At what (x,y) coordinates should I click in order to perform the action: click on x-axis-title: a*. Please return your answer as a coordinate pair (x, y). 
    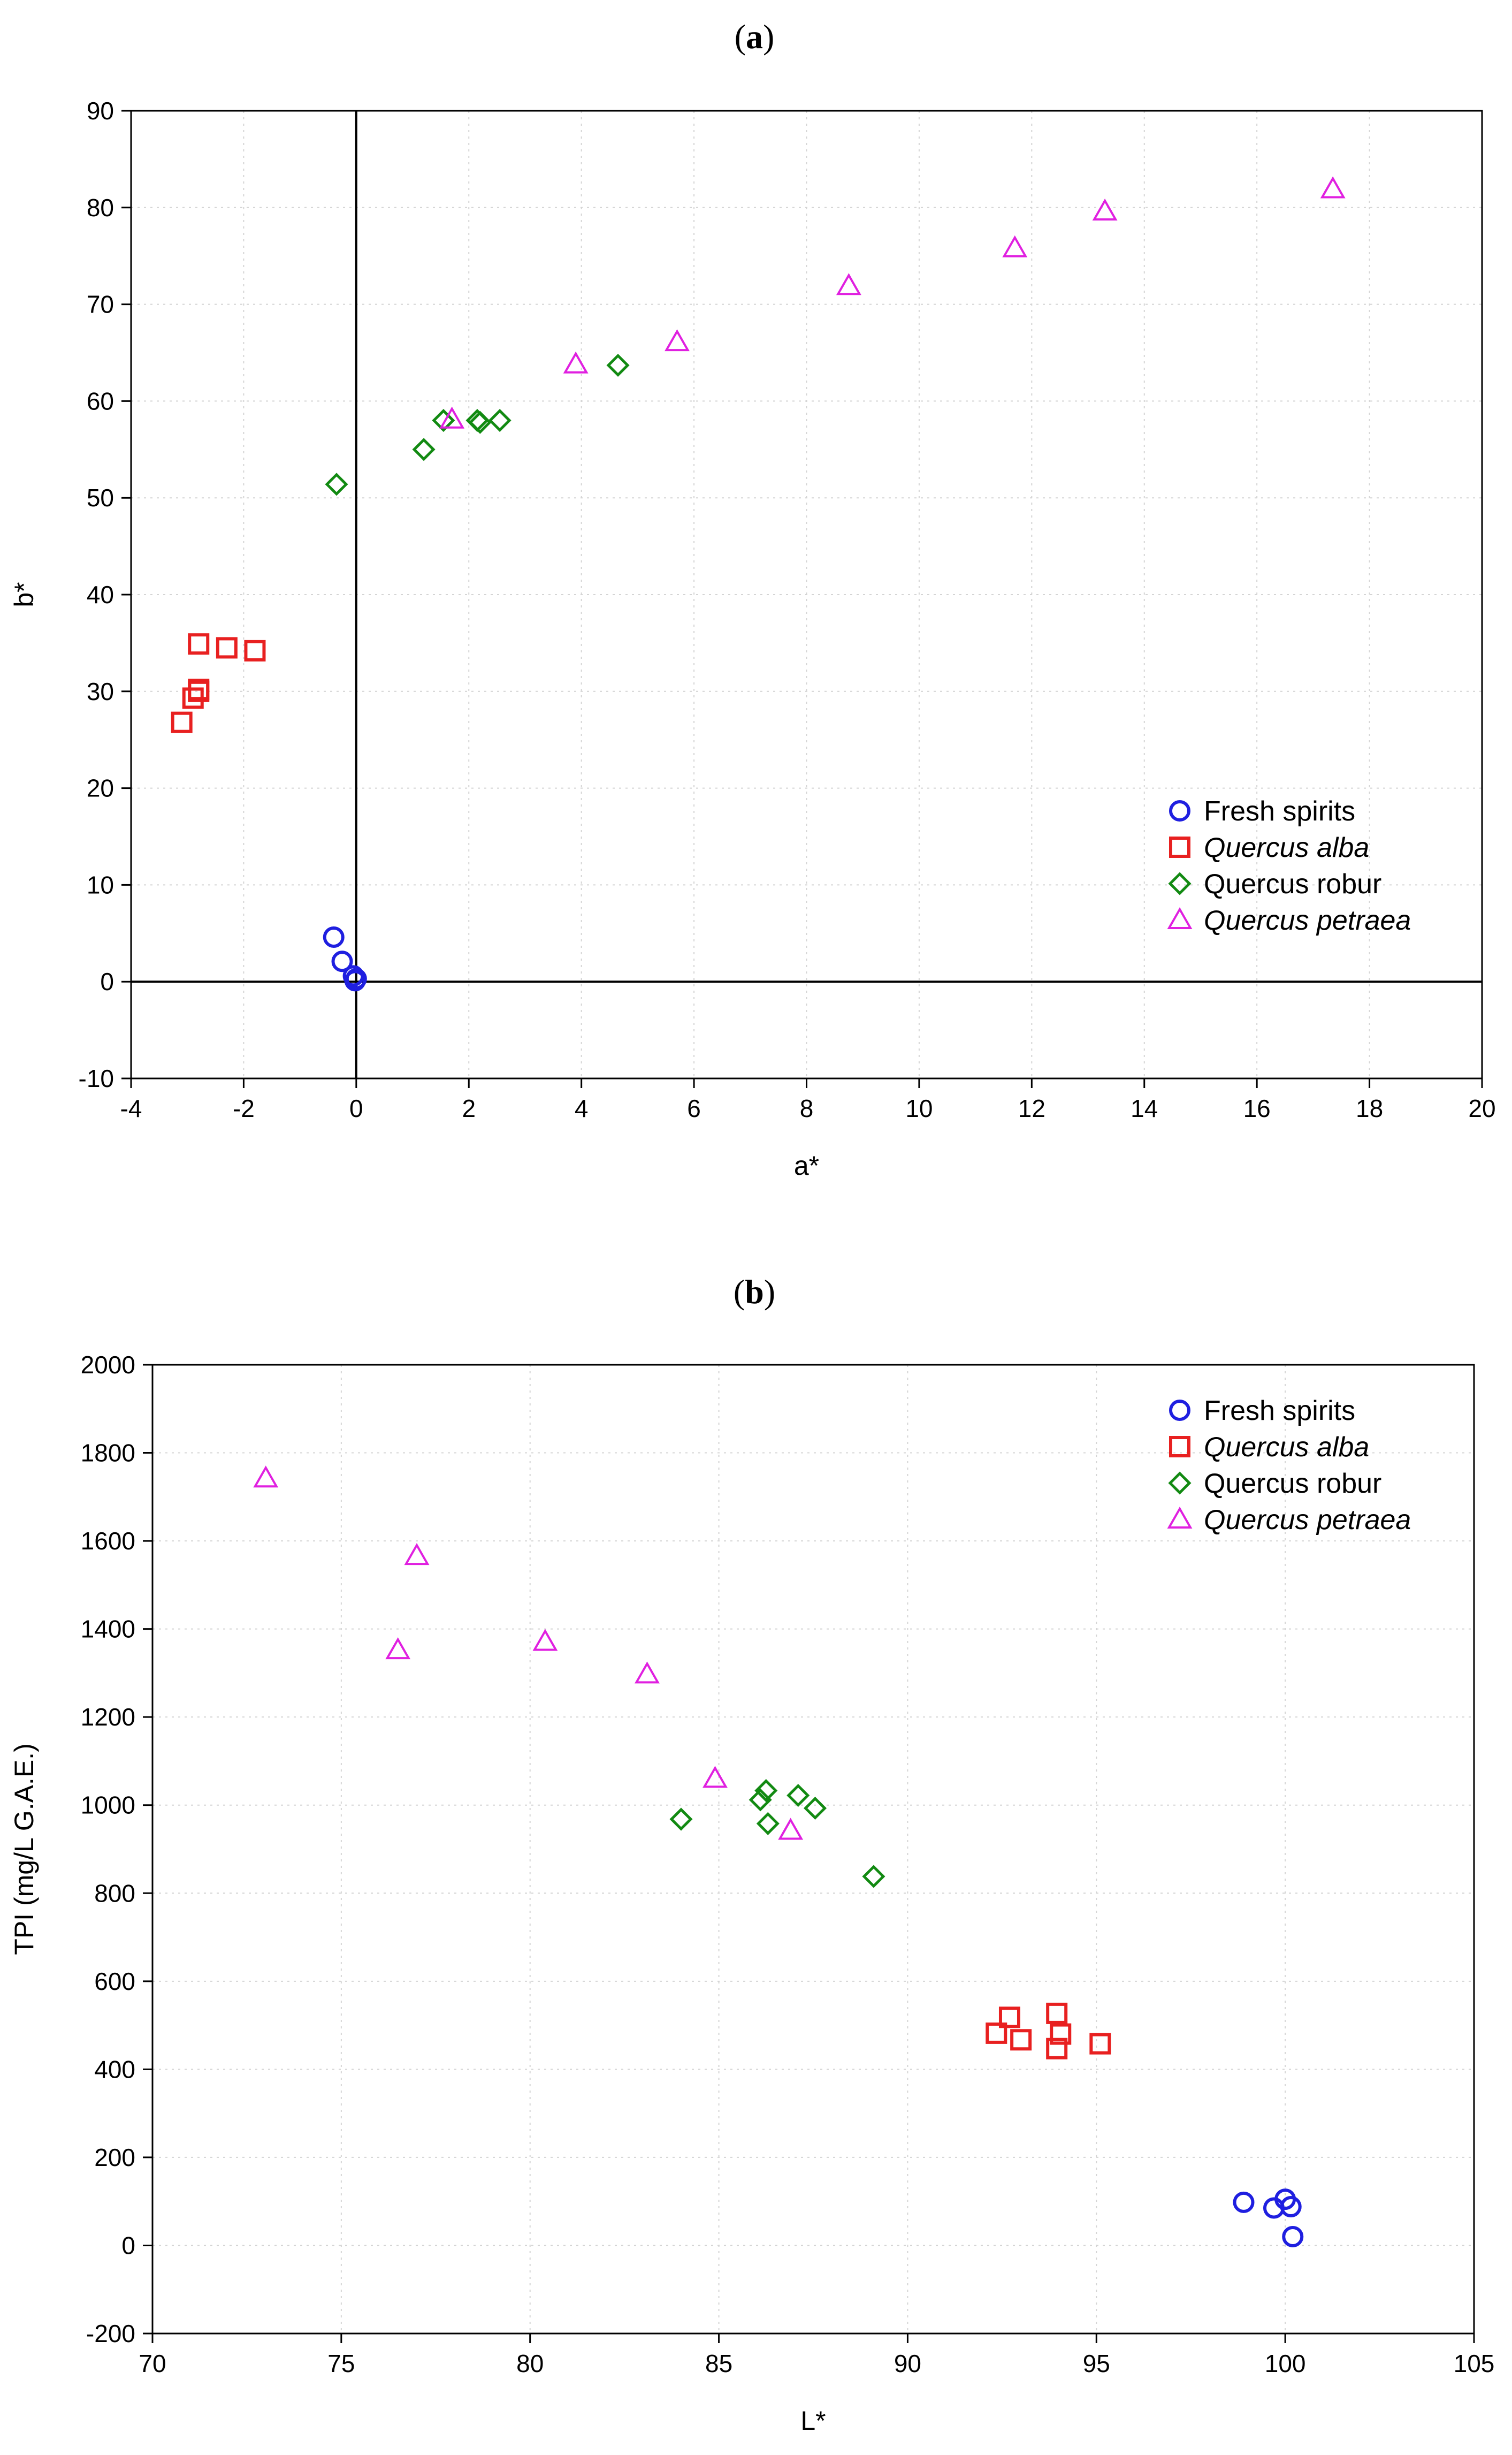
    Looking at the image, I should click on (806, 1166).